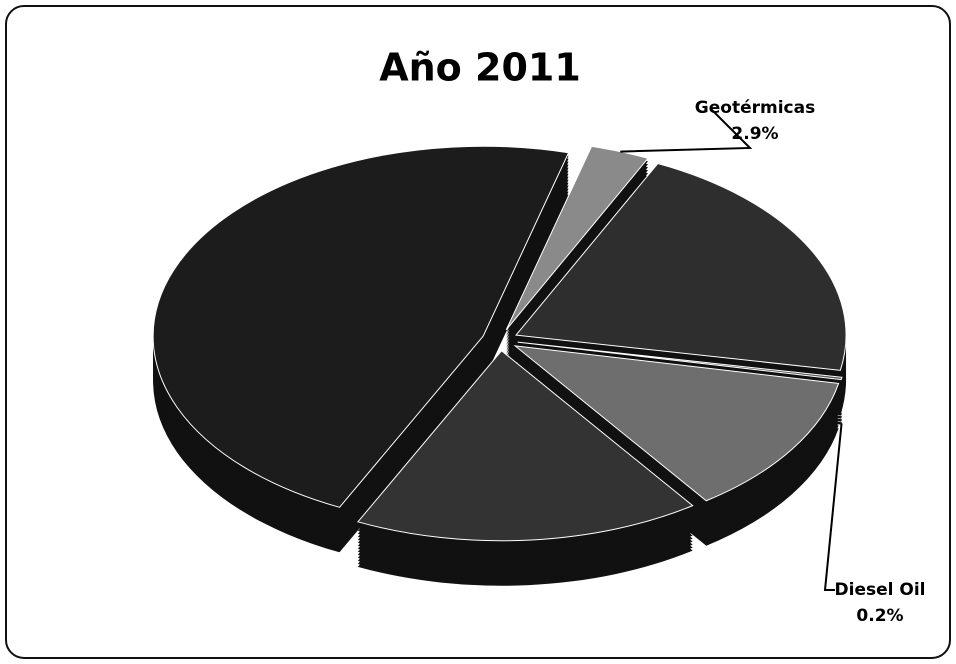 This screenshot has height=664, width=956. What do you see at coordinates (880, 590) in the screenshot?
I see `data-label-name: Diesel Oil` at bounding box center [880, 590].